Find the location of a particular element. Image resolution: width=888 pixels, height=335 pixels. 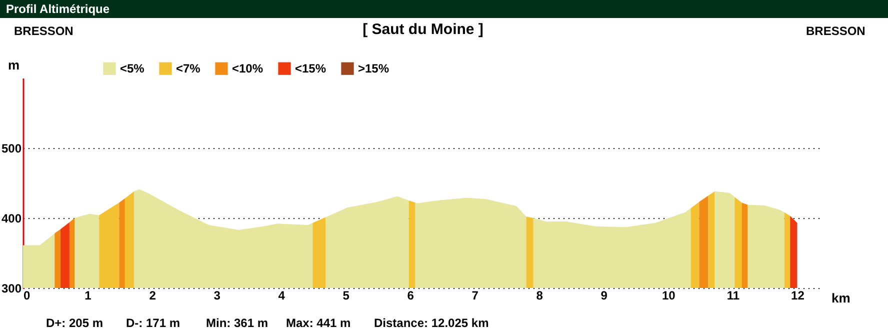

y-tick-label: 400 is located at coordinates (11, 219).